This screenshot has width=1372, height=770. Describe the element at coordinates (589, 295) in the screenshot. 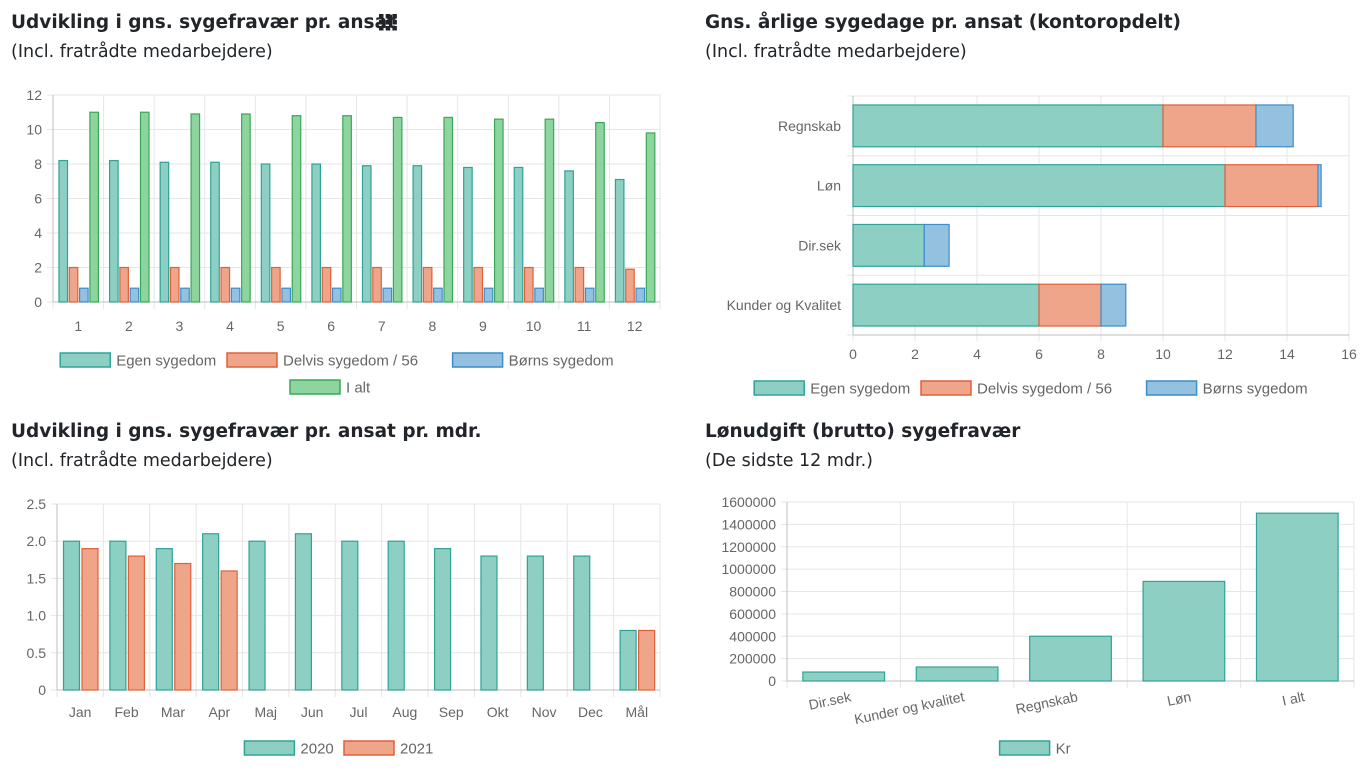

I see `chart1-bar-børns-sygedom-11` at that location.